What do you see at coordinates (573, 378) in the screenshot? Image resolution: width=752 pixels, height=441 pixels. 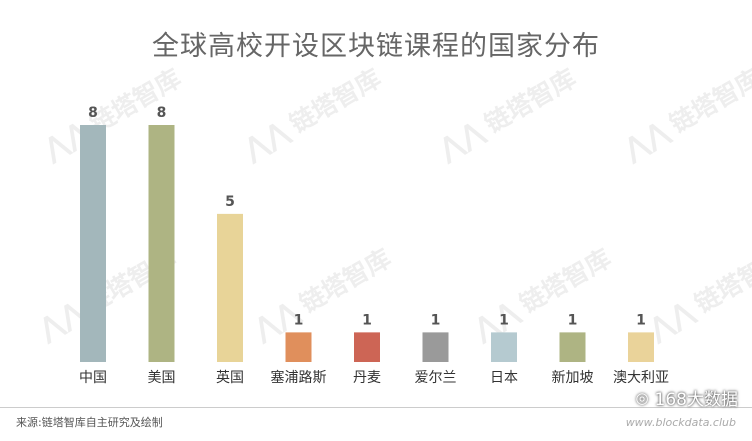 I see `category-label: 新加坡` at bounding box center [573, 378].